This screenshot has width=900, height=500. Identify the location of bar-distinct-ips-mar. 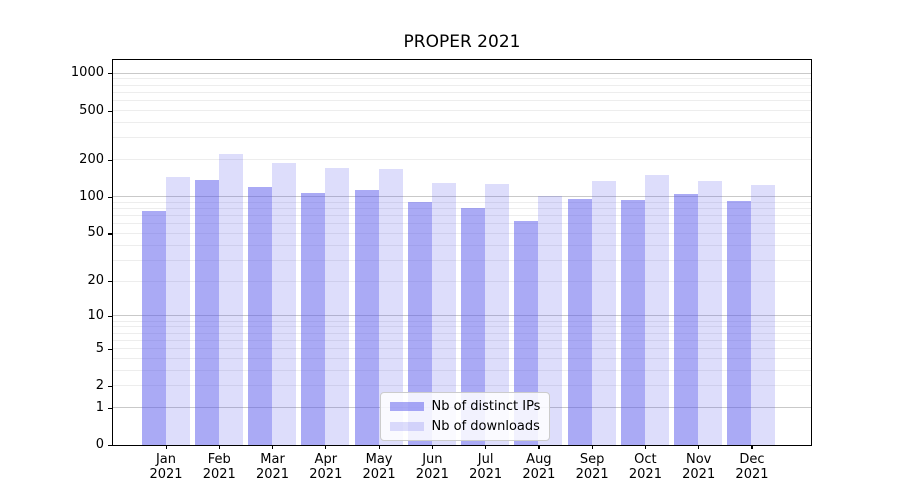
(260, 316).